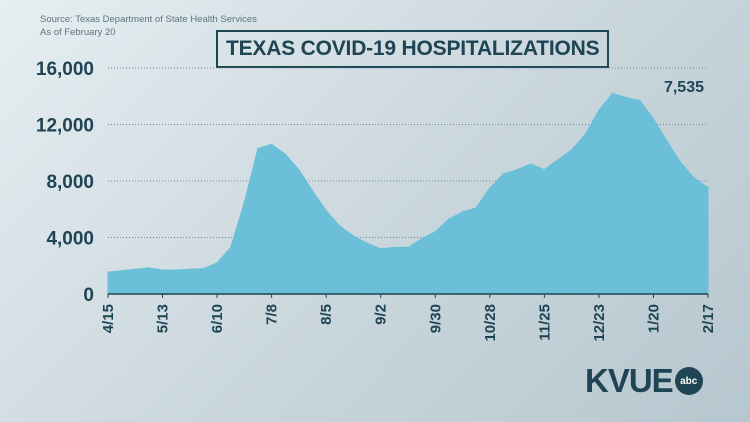 The image size is (750, 422). What do you see at coordinates (70, 182) in the screenshot?
I see `y-tick-label: 8,000` at bounding box center [70, 182].